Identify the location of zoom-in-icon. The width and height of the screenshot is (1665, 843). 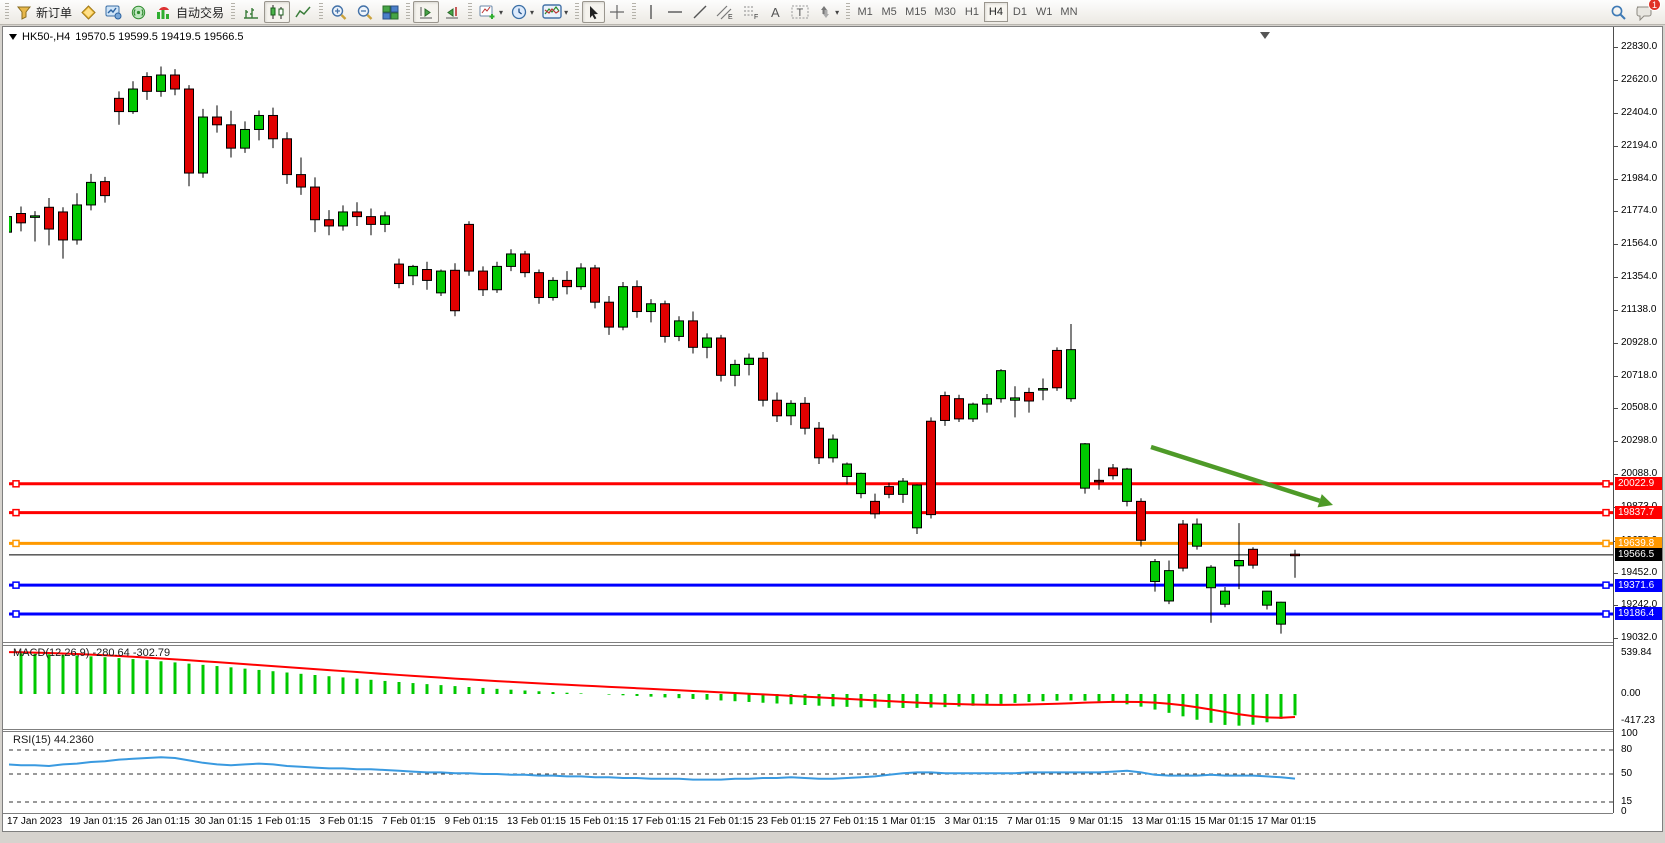
(339, 12).